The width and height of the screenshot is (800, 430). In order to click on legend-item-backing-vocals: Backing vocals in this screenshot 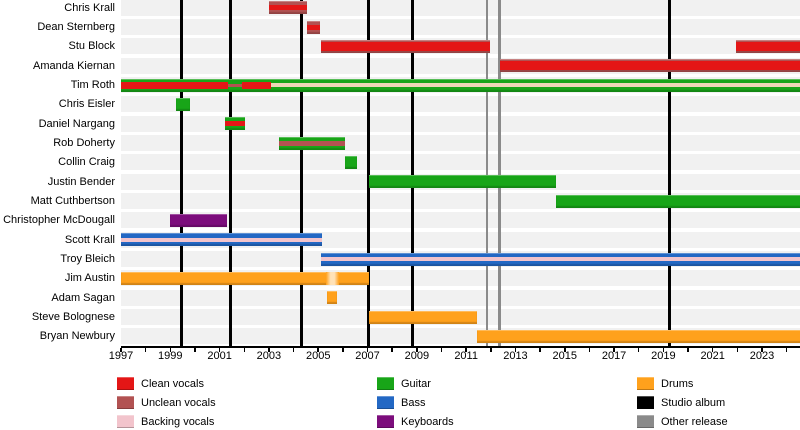, I will do `click(166, 421)`.